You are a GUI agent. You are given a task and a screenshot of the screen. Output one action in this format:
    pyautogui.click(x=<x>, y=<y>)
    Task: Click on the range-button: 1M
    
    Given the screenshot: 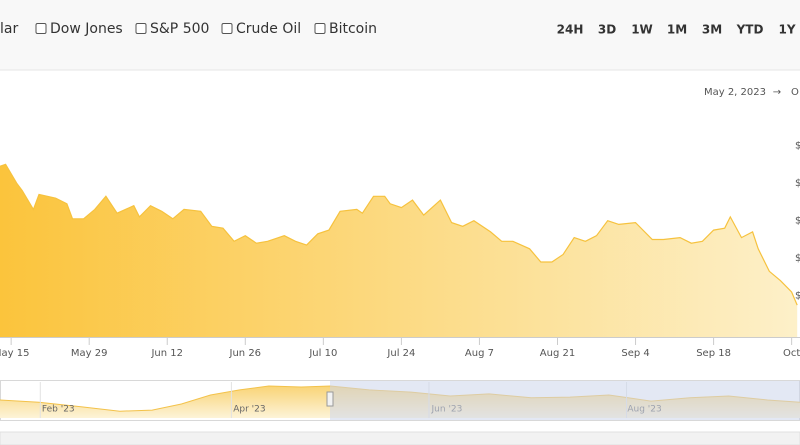 What is the action you would take?
    pyautogui.click(x=677, y=30)
    